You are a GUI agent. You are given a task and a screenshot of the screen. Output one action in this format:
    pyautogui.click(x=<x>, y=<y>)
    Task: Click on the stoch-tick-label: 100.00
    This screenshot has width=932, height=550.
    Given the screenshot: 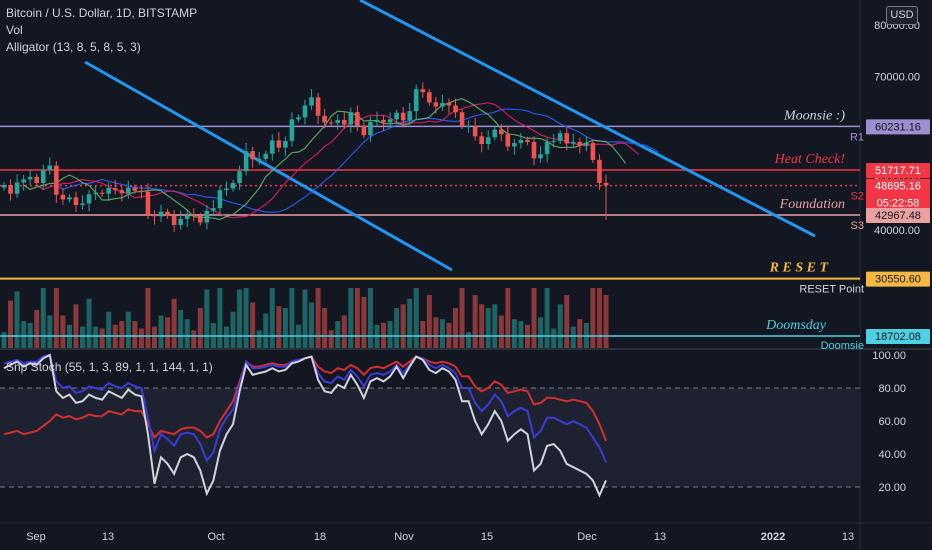 What is the action you would take?
    pyautogui.click(x=889, y=356)
    